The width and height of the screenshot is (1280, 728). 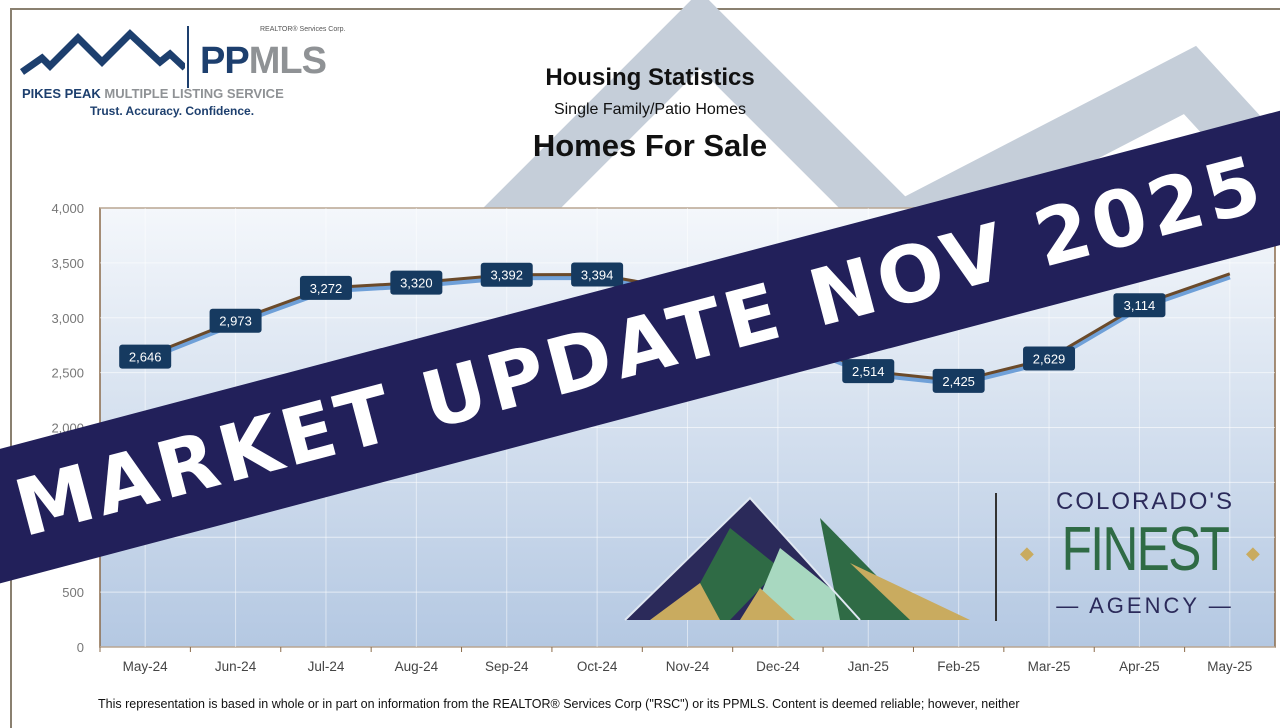 I want to click on x-tick-label: May-24, so click(x=146, y=666).